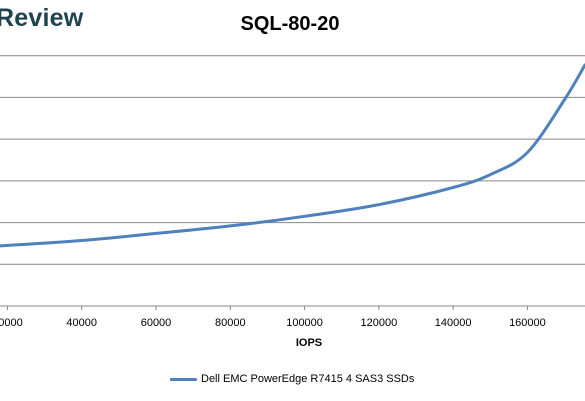 The image size is (585, 401). Describe the element at coordinates (156, 323) in the screenshot. I see `x-tick-label: 60000` at that location.